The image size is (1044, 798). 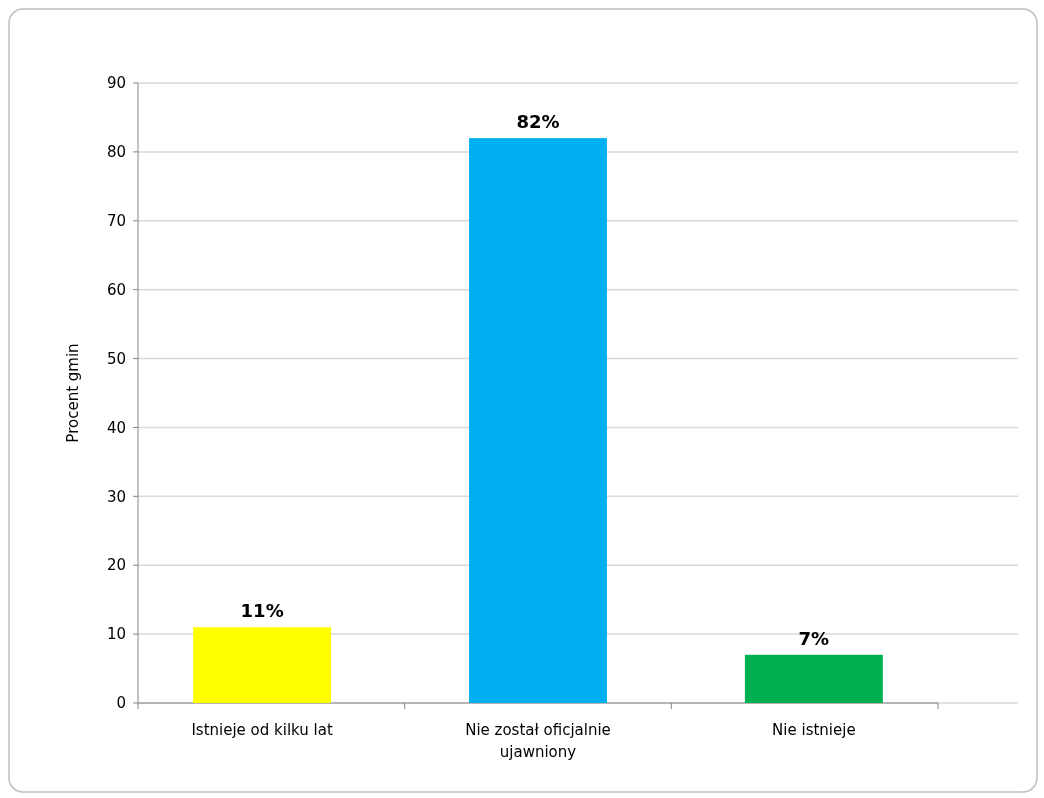 I want to click on y-tick-label: 0, so click(x=121, y=703).